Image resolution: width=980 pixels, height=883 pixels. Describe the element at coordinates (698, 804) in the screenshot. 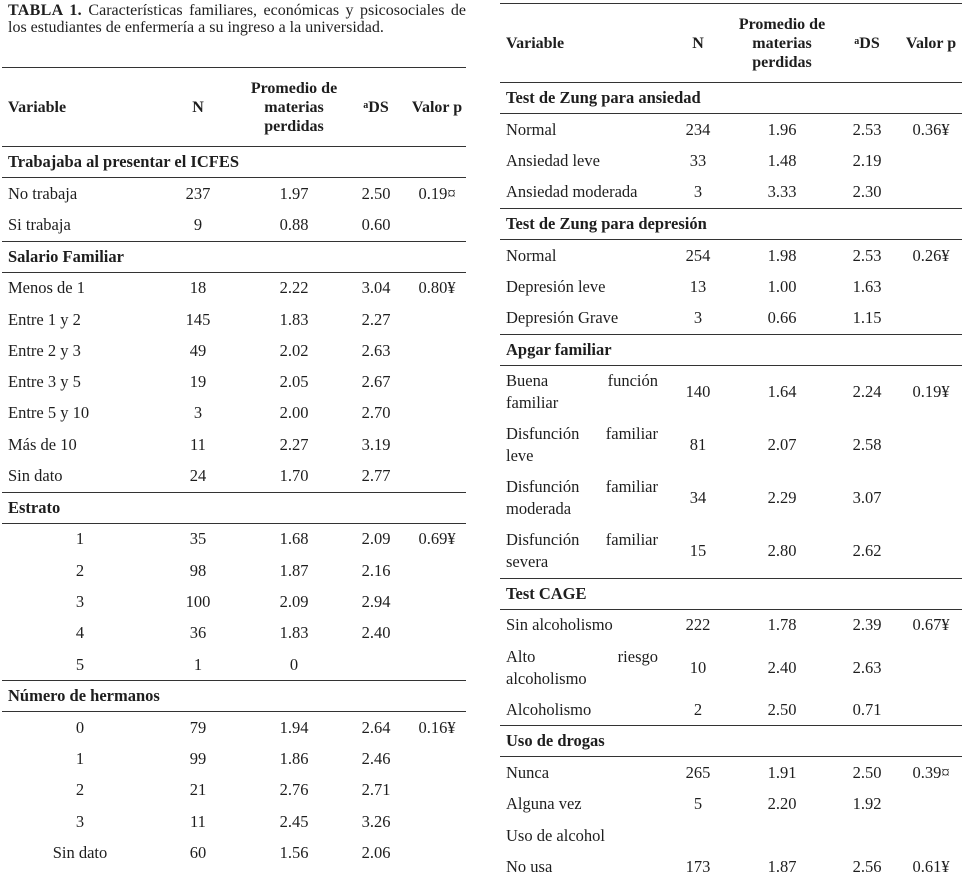

I see `cell-n: 5` at that location.